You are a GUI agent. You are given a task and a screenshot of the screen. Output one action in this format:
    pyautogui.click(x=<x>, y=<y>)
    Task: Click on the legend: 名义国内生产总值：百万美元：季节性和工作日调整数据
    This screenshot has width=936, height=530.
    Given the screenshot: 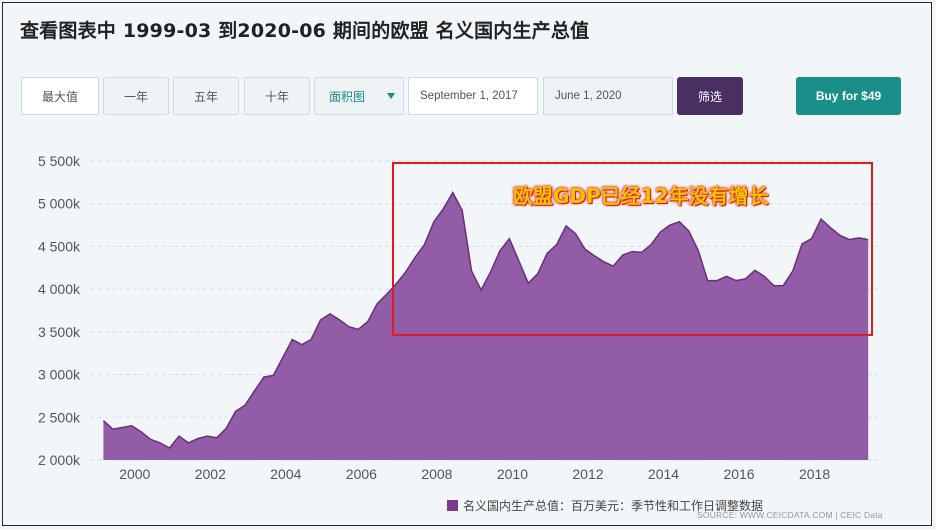 What is the action you would take?
    pyautogui.click(x=605, y=505)
    